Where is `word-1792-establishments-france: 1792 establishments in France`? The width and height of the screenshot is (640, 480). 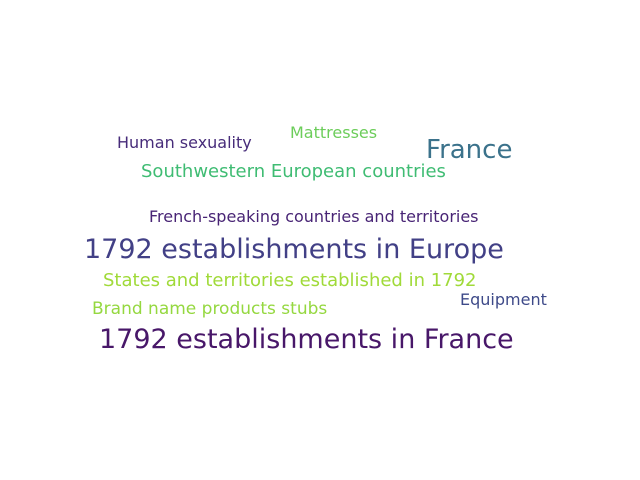 word-1792-establishments-france: 1792 establishments in France is located at coordinates (306, 339).